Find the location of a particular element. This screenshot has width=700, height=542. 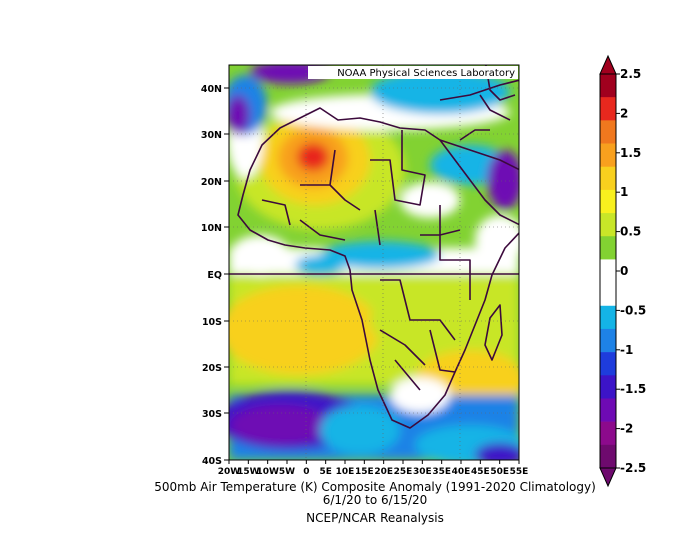

lat-label: 30N is located at coordinates (211, 135).